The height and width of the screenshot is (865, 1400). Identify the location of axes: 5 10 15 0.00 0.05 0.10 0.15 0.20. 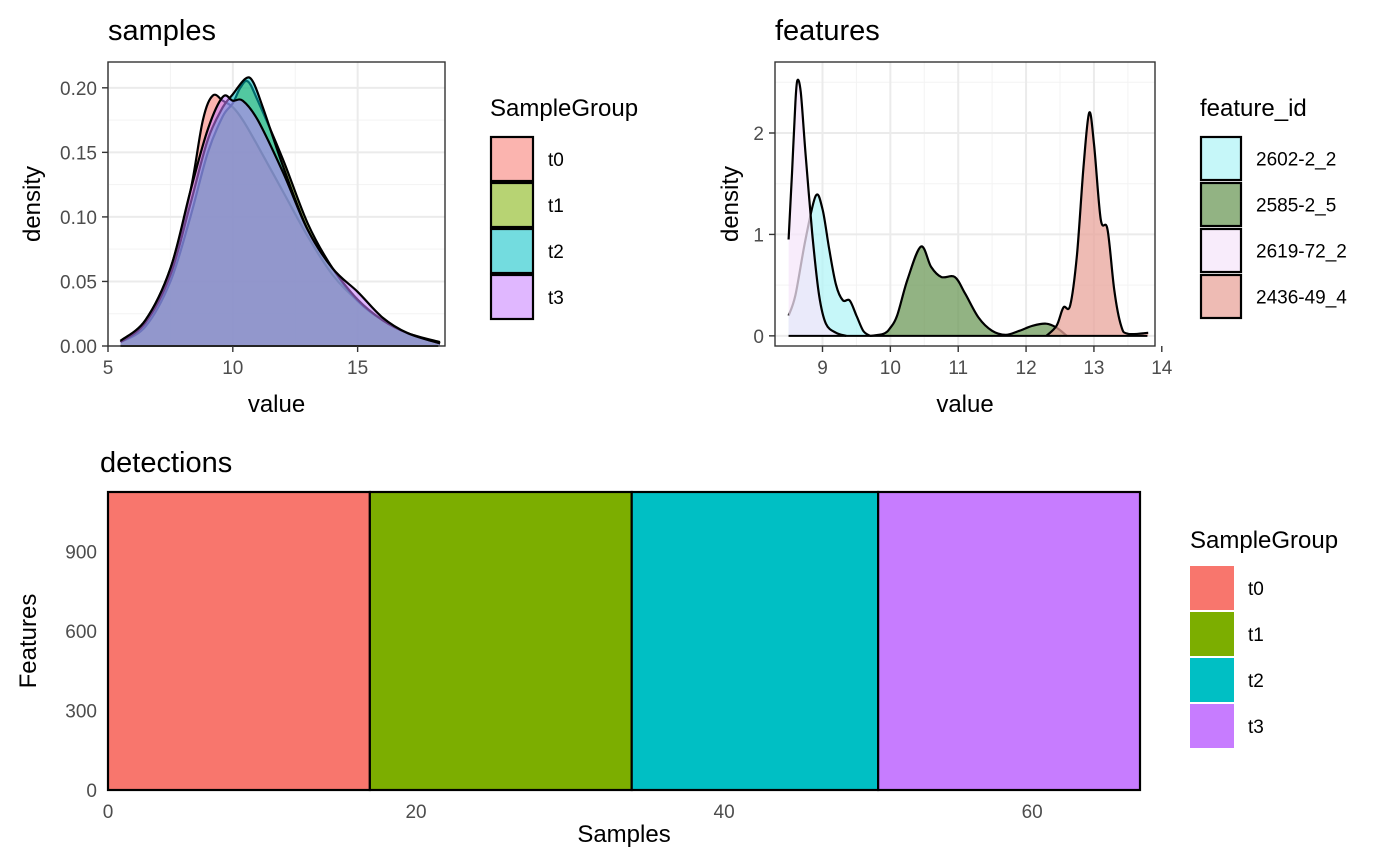
(214, 229).